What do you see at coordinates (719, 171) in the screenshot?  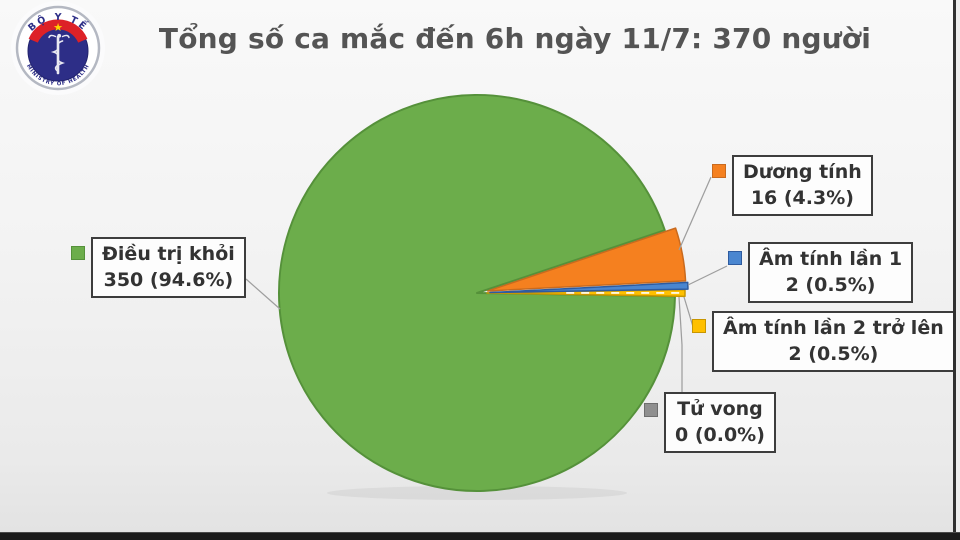 I see `legend-marker-duong-tinh` at bounding box center [719, 171].